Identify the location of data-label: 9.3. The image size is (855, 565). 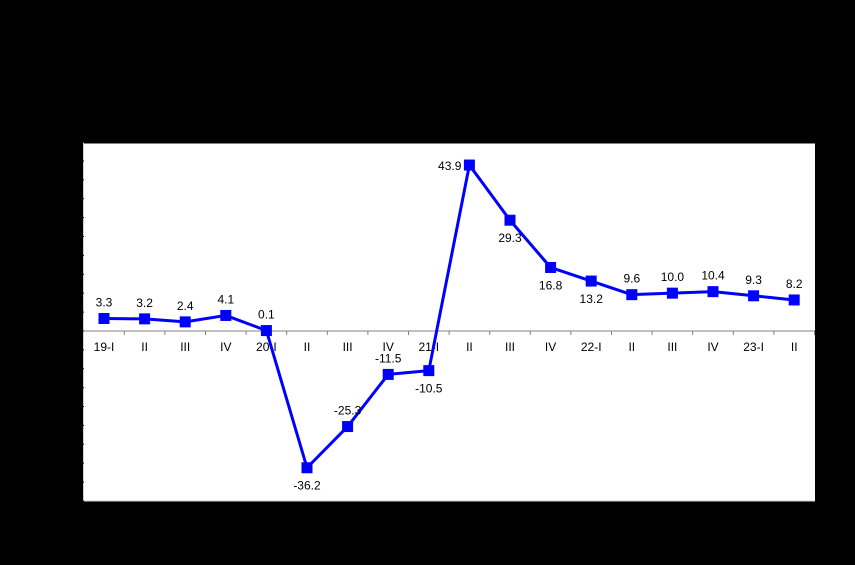
(753, 280).